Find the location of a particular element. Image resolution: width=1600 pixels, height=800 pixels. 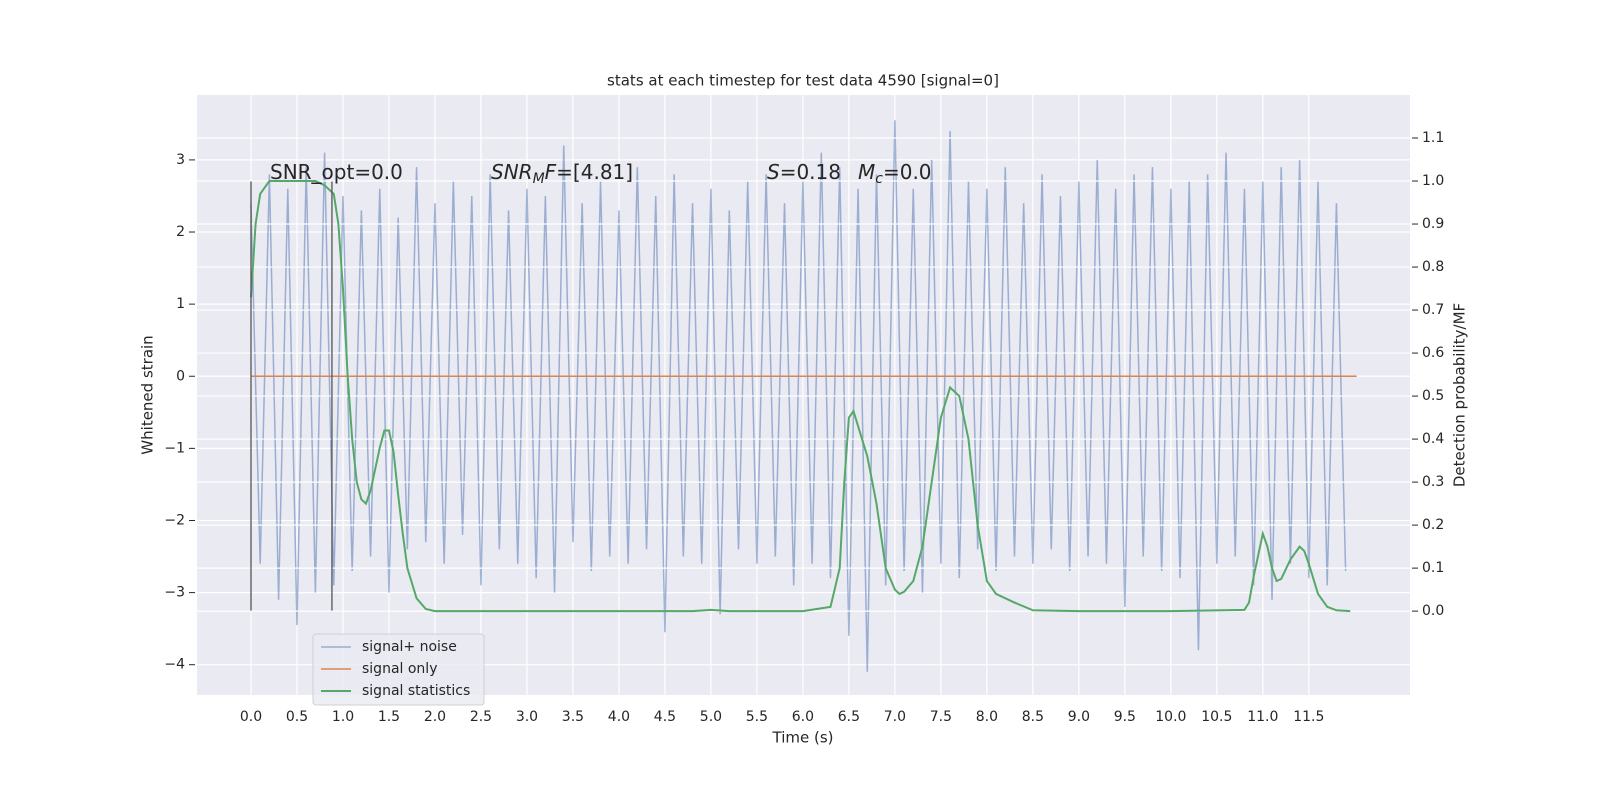

annotation-part: =0.0 is located at coordinates (907, 172).